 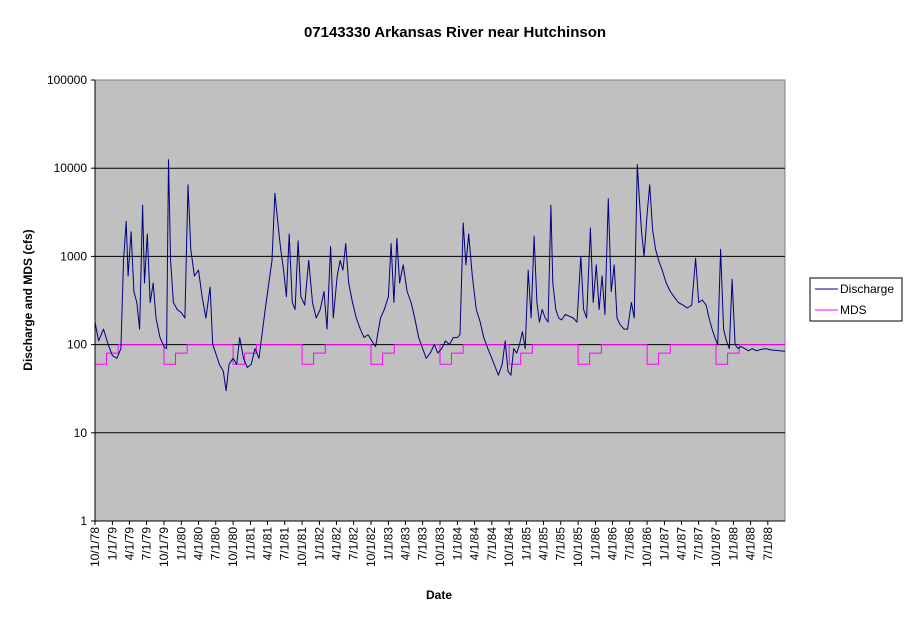 What do you see at coordinates (112, 544) in the screenshot?
I see `x-tick-label: 1/1/79` at bounding box center [112, 544].